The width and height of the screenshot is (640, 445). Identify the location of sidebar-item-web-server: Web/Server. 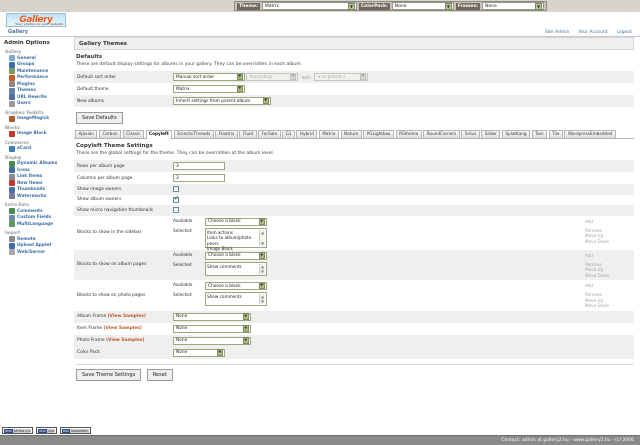
(39, 252).